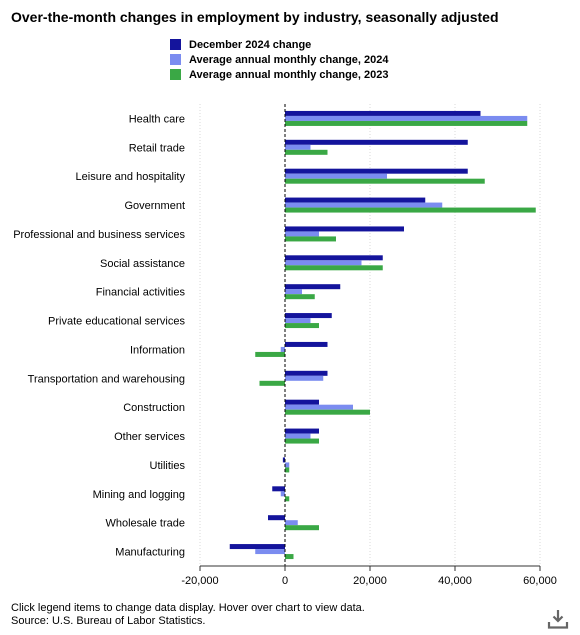 The width and height of the screenshot is (580, 635). What do you see at coordinates (175, 59) in the screenshot?
I see `legend-swatch-average-2024` at bounding box center [175, 59].